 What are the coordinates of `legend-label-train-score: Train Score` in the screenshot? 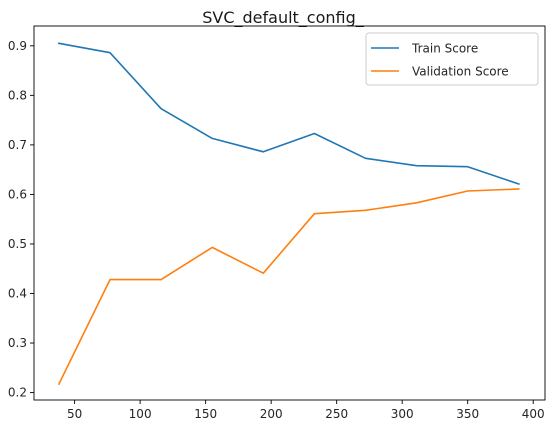 It's located at (444, 49).